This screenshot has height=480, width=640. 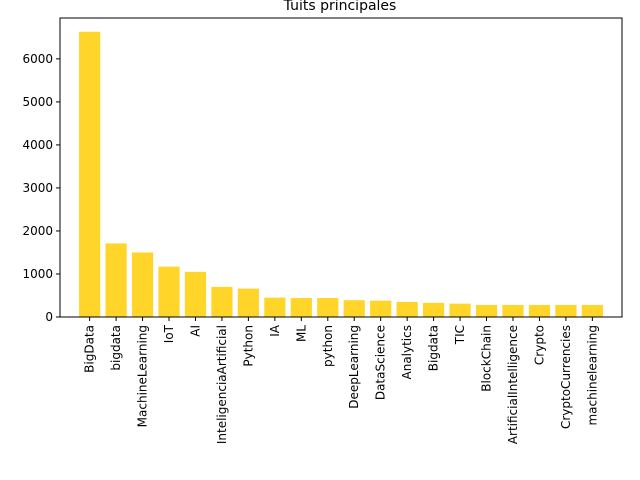 I want to click on x-tick-label: CryptoCurrencies, so click(x=566, y=377).